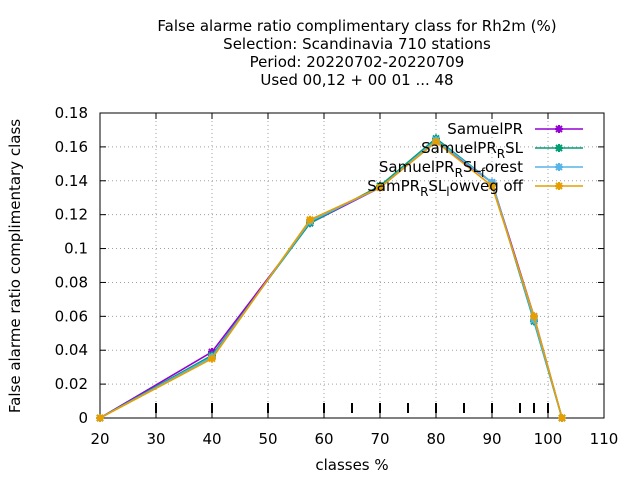 This screenshot has width=640, height=480. Describe the element at coordinates (155, 439) in the screenshot. I see `x-tick-label: 30` at that location.